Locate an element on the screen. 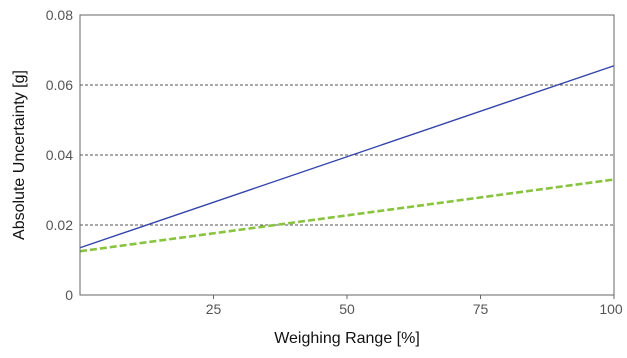 This screenshot has width=627, height=358. x-tick-label: 100 is located at coordinates (611, 309).